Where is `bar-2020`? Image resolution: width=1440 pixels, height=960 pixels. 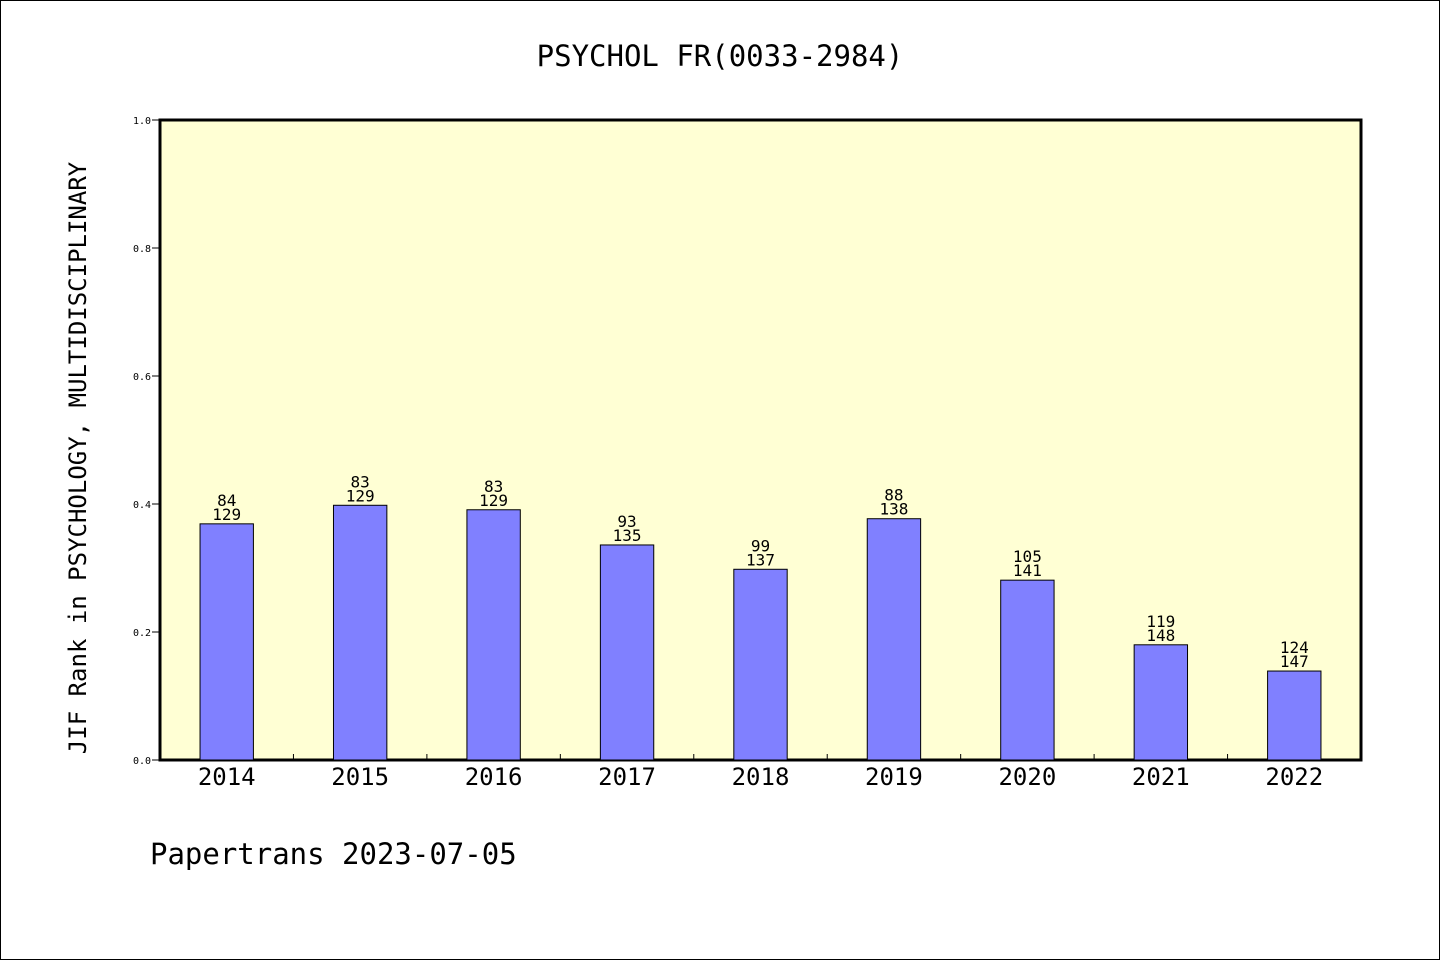
bar-2020 is located at coordinates (1027, 670).